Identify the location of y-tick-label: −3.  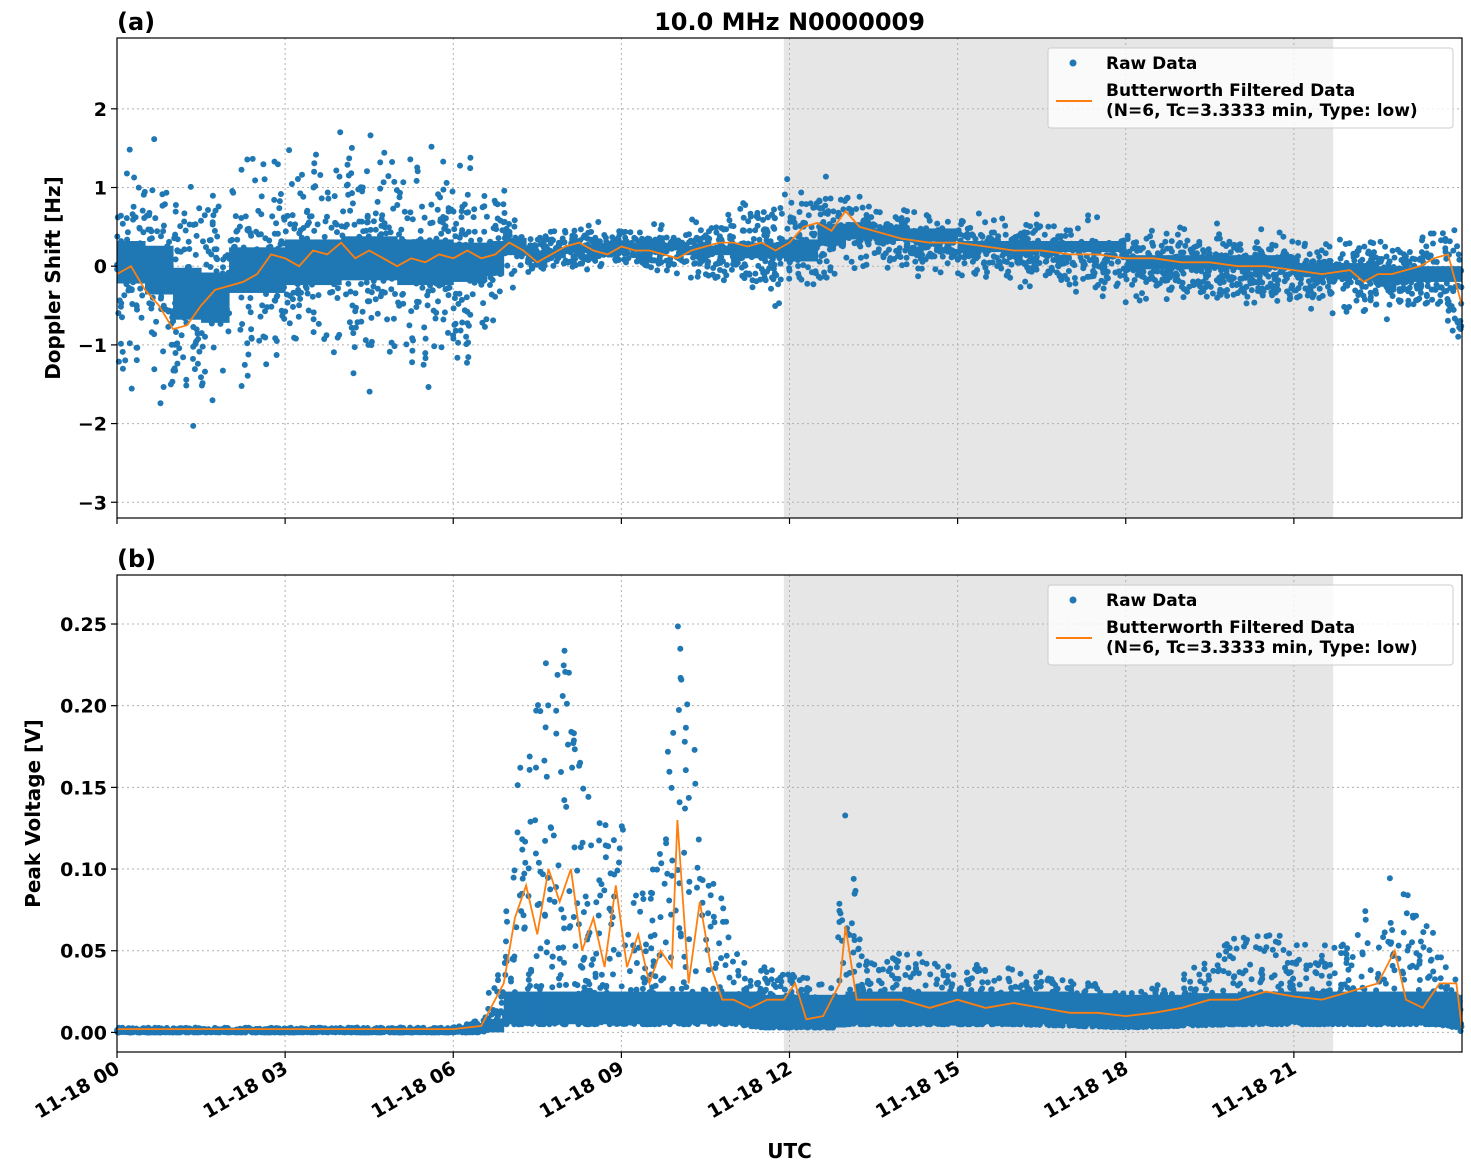
(92, 503).